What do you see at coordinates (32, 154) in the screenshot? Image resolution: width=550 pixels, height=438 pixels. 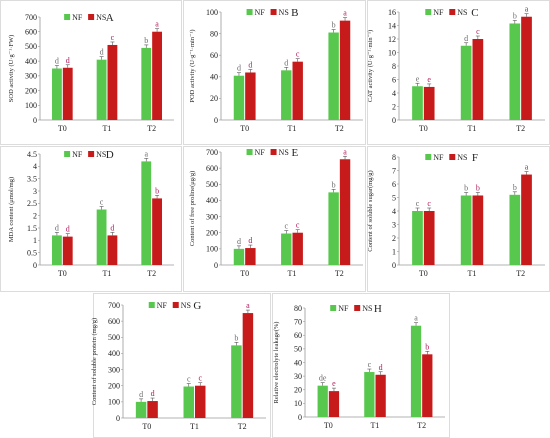 I see `panel-d-y-tick-label: 4.5` at bounding box center [32, 154].